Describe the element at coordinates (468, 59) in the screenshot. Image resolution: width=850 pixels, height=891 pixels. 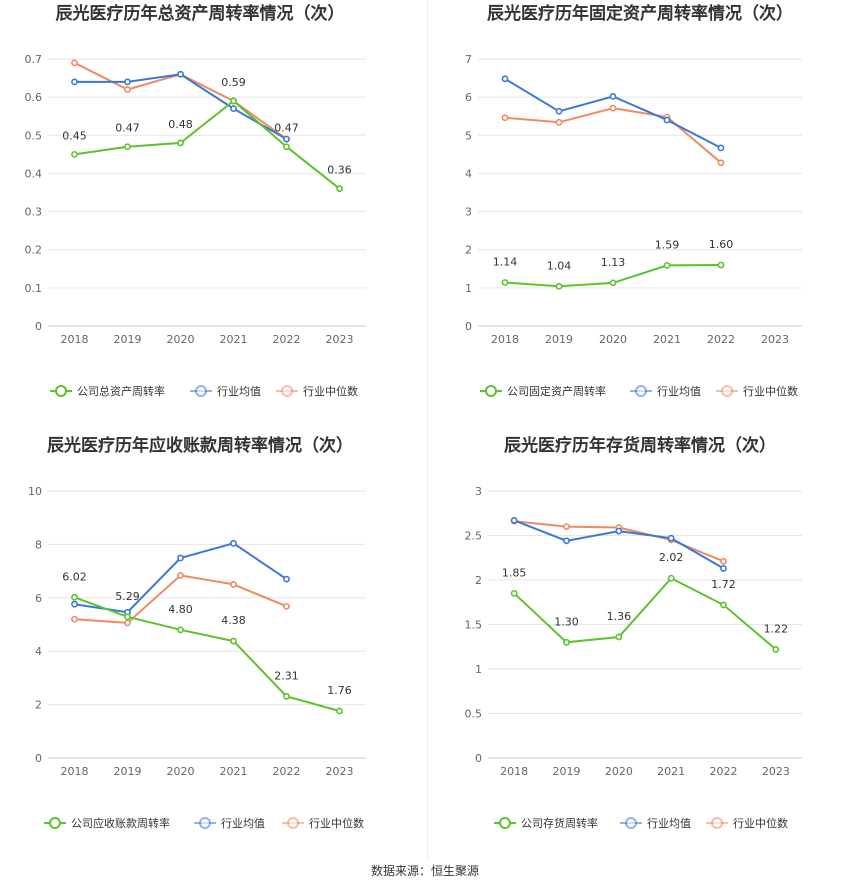
I see `y-tick-label: 7` at that location.